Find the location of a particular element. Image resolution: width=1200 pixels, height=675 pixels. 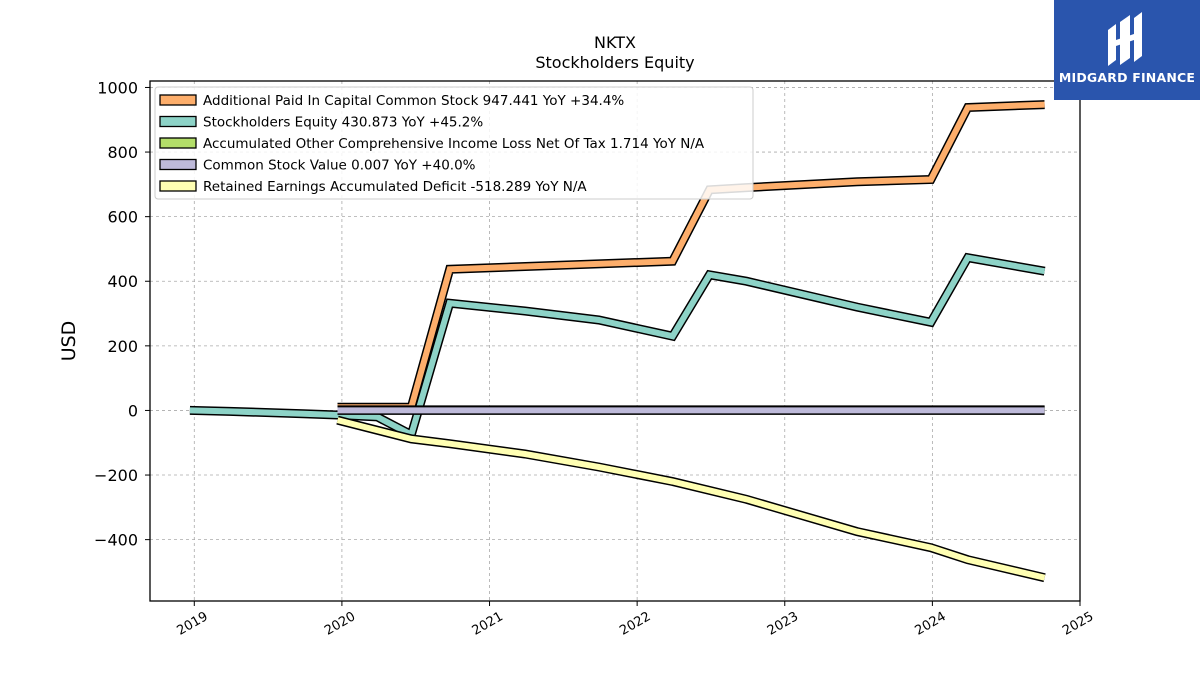

y-tick-label: 200 is located at coordinates (122, 346).